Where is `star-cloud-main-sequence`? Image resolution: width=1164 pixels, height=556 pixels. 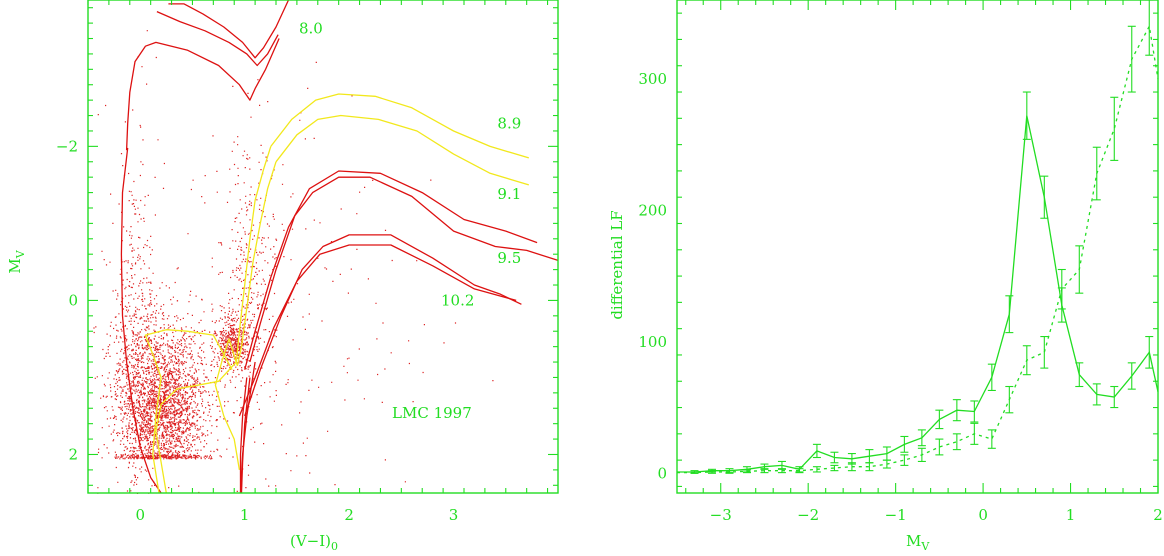 star-cloud-main-sequence is located at coordinates (164, 364).